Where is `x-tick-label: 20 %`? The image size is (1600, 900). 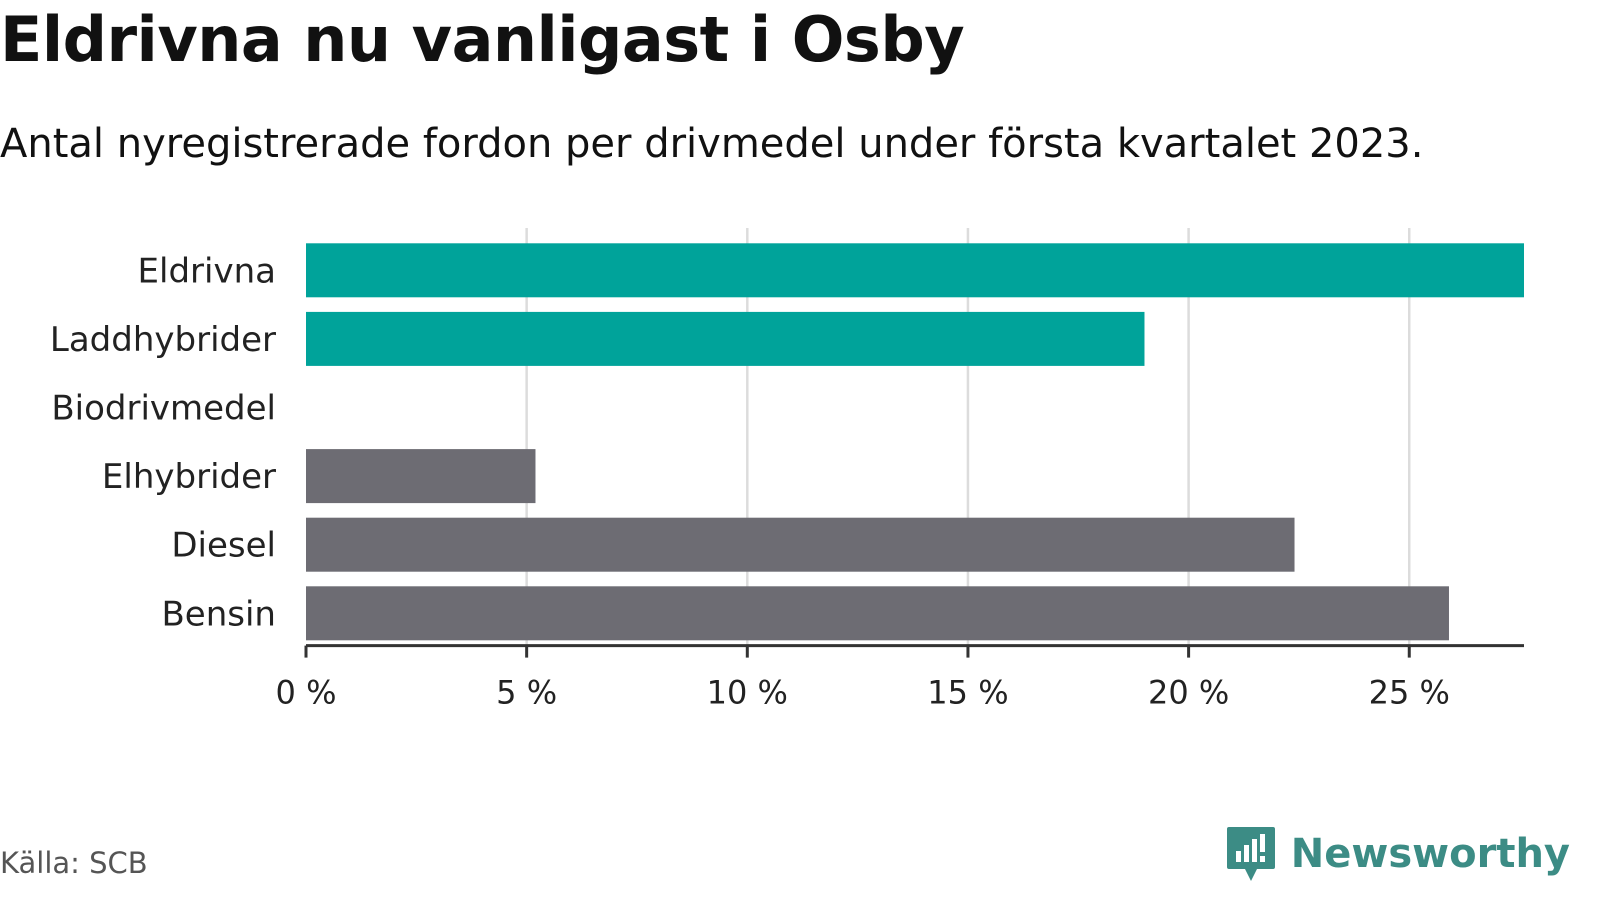
x-tick-label: 20 % is located at coordinates (1188, 693).